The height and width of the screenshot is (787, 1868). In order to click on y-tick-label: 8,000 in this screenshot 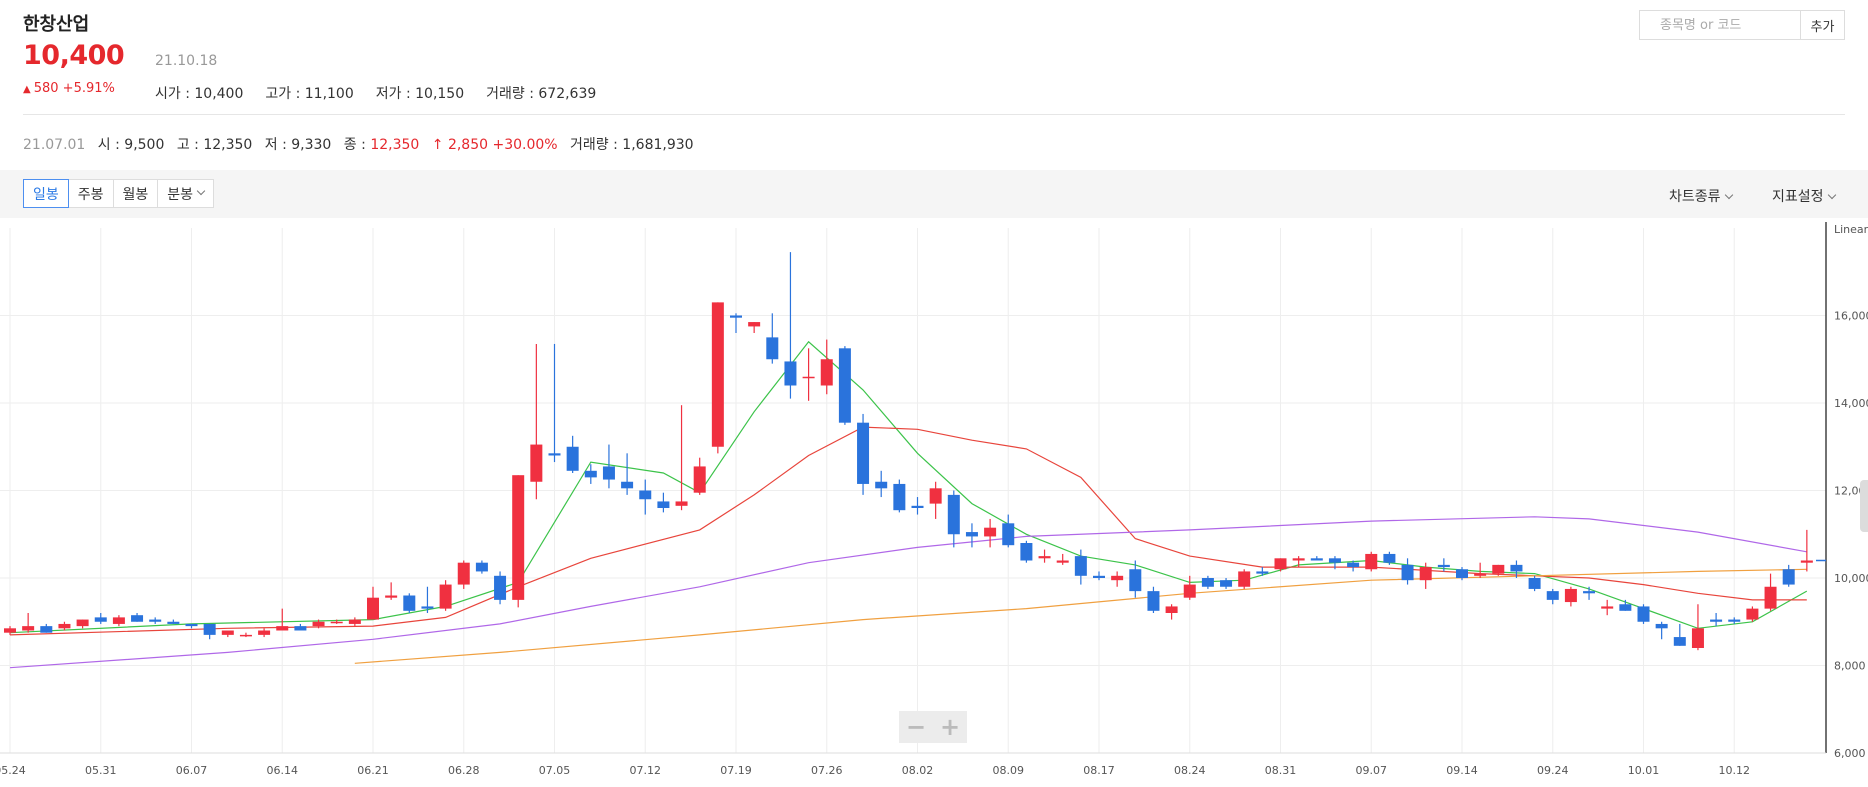, I will do `click(1850, 666)`.